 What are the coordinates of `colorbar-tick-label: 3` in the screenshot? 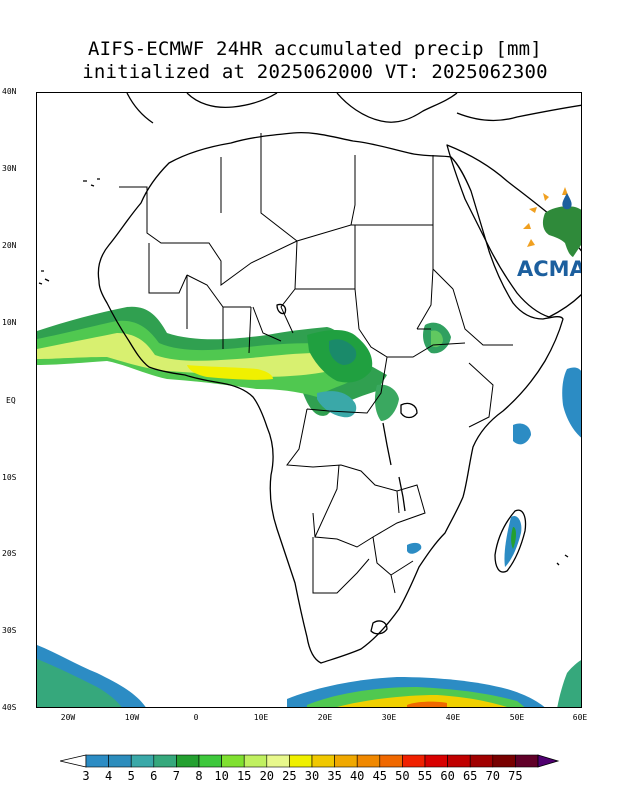 It's located at (86, 776).